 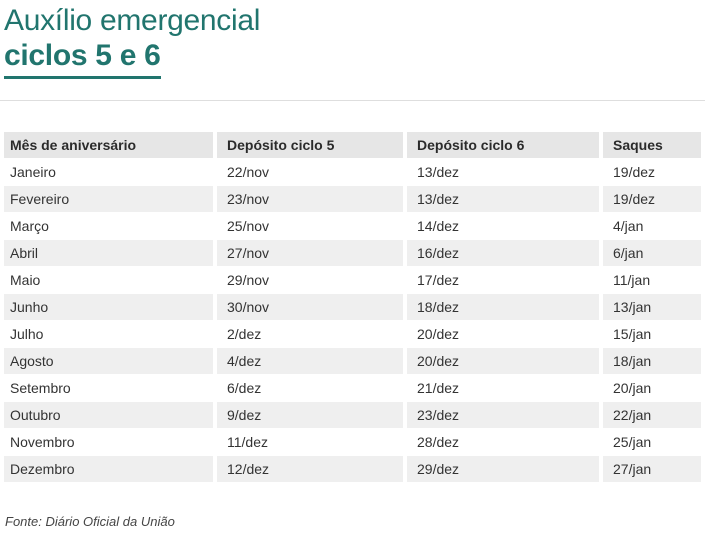 I want to click on table-row: Outubro 9/dez 23/dez 22/jan, so click(x=352, y=415).